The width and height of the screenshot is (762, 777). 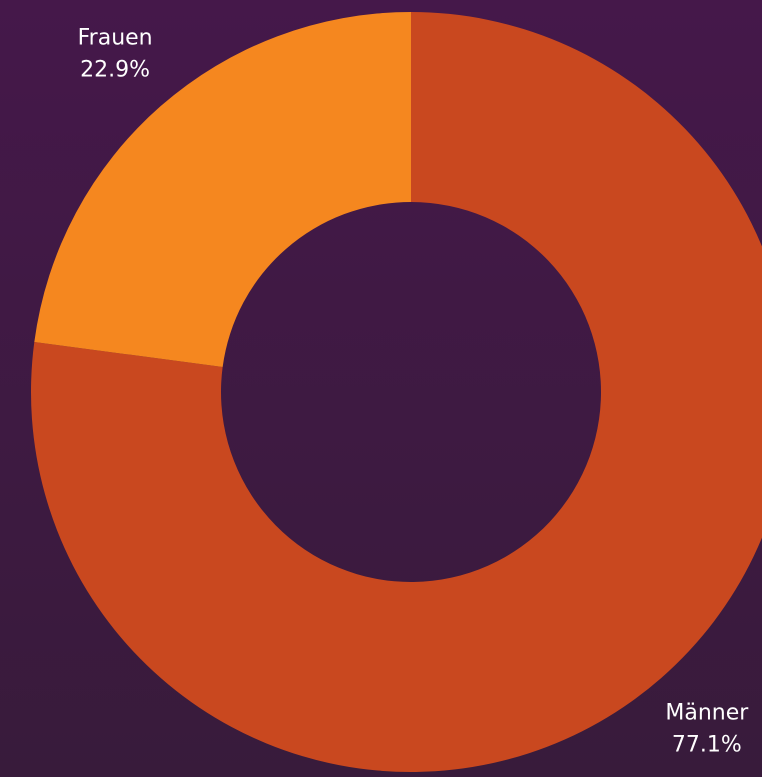 What do you see at coordinates (707, 713) in the screenshot?
I see `slice-label: Männer` at bounding box center [707, 713].